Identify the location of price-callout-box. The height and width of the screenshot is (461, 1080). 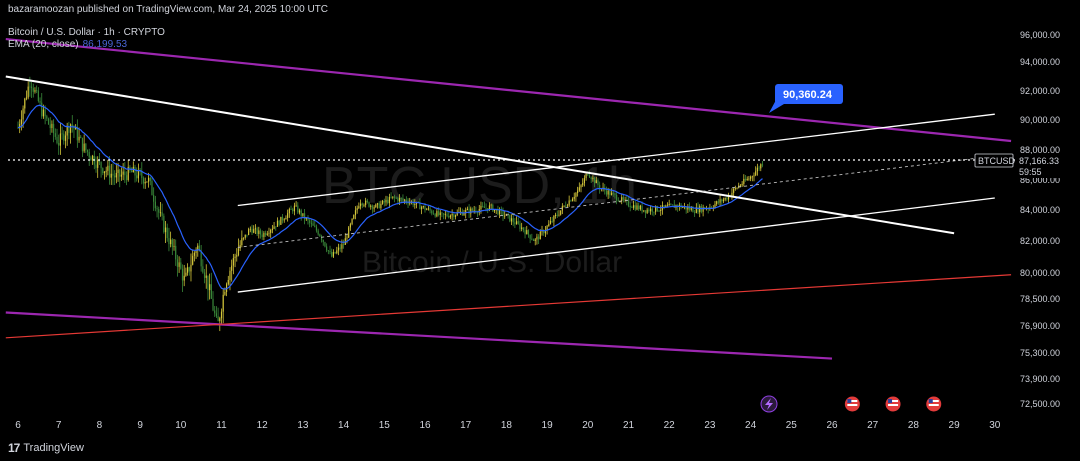
(809, 94).